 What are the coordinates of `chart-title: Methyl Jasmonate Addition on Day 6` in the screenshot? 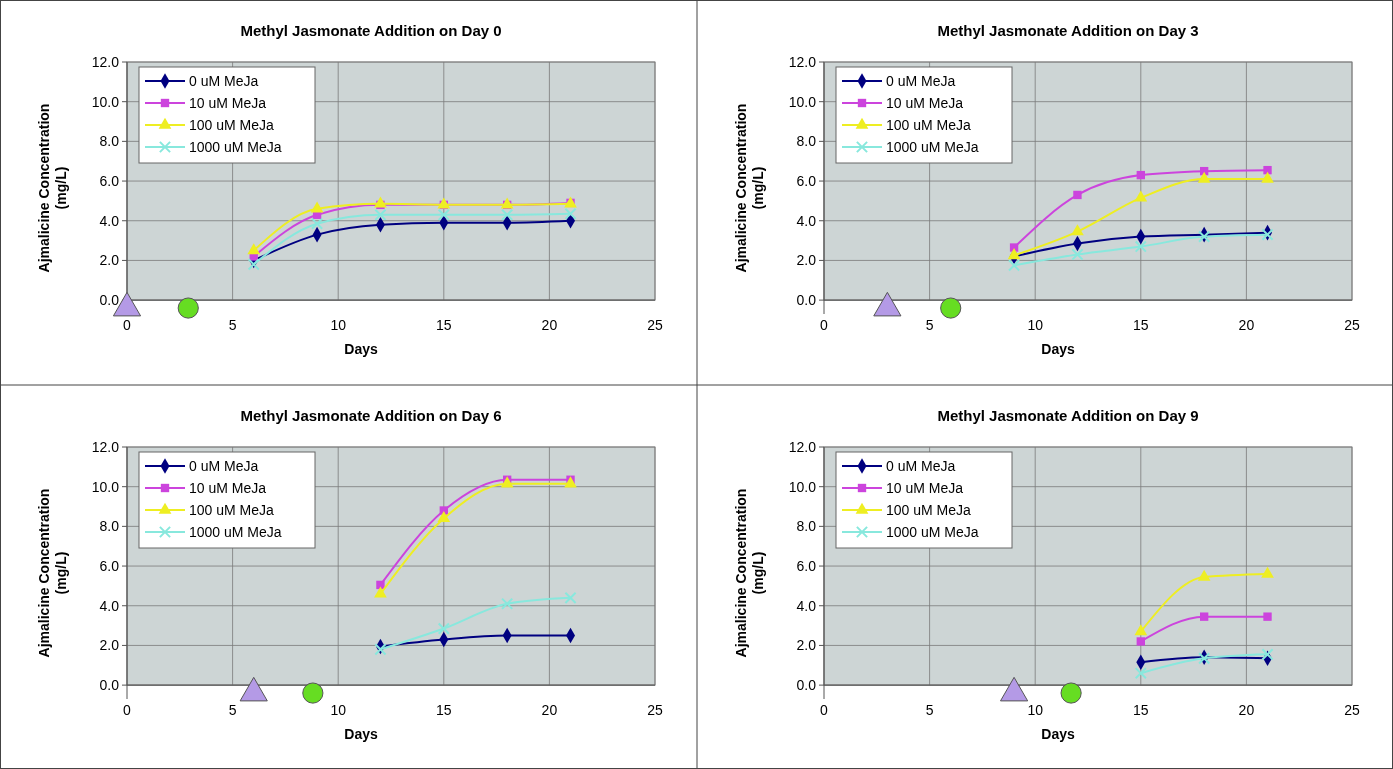 It's located at (371, 415).